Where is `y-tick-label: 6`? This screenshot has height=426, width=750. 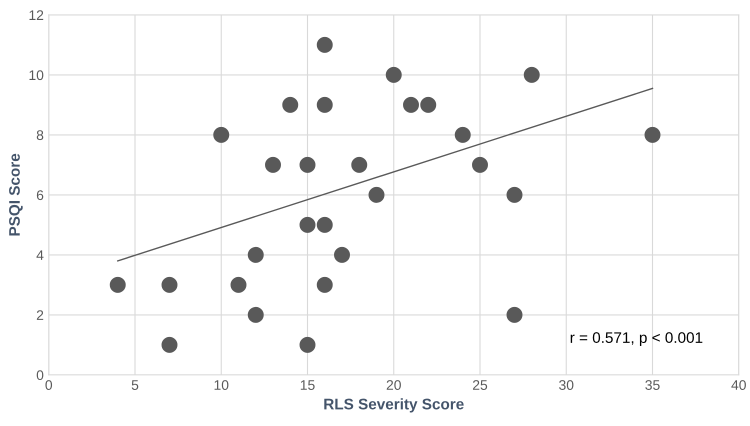
y-tick-label: 6 is located at coordinates (40, 195).